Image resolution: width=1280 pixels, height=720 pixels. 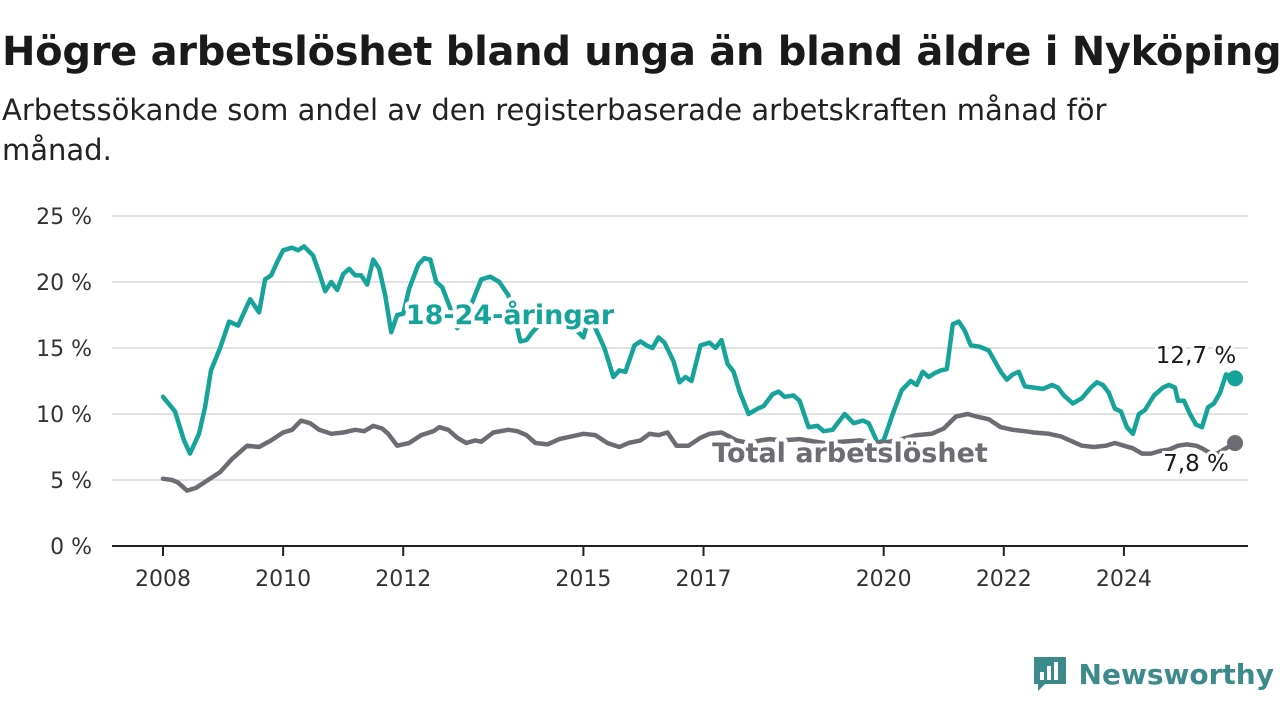 I want to click on newsworthy-logo: Newsworthy, so click(x=1152, y=674).